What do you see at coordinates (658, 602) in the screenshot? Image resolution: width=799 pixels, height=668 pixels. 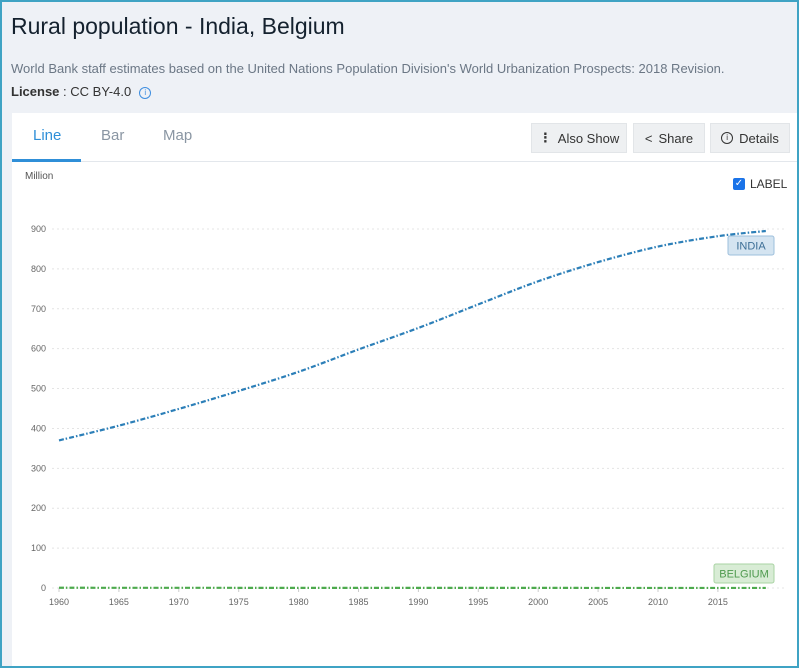 I see `x-tick-label: 2010` at bounding box center [658, 602].